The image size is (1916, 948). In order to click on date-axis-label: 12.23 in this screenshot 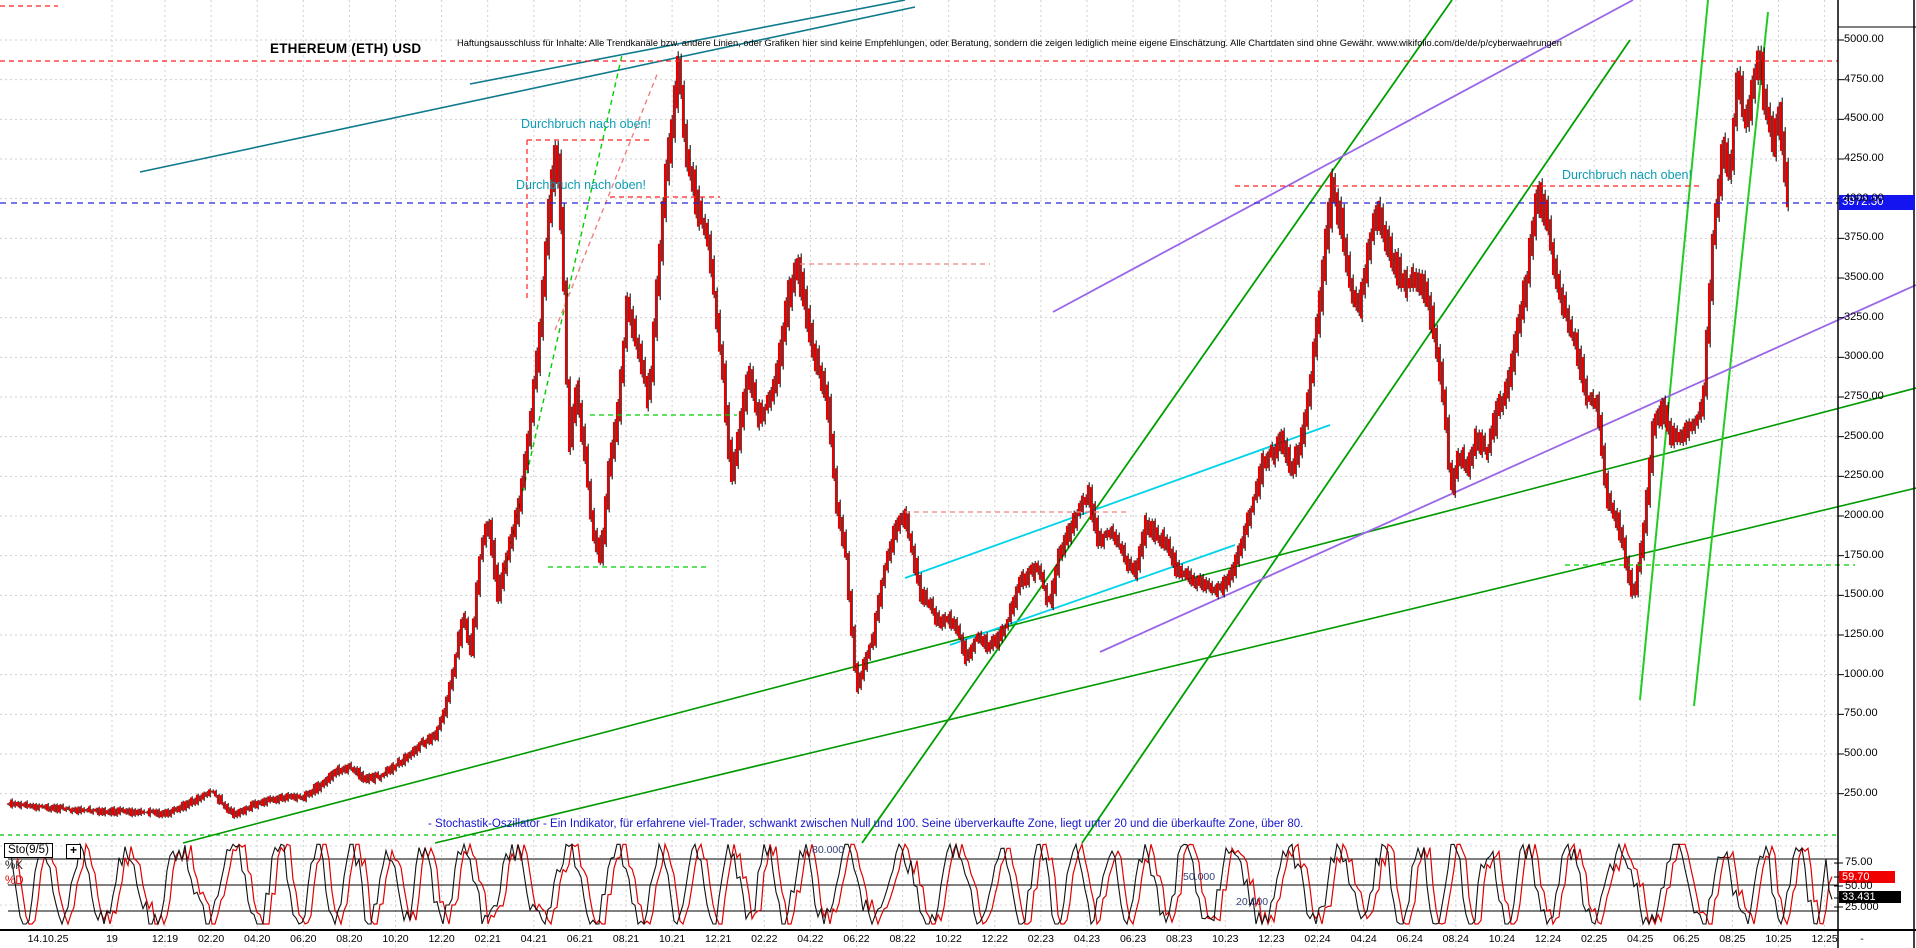, I will do `click(1271, 939)`.